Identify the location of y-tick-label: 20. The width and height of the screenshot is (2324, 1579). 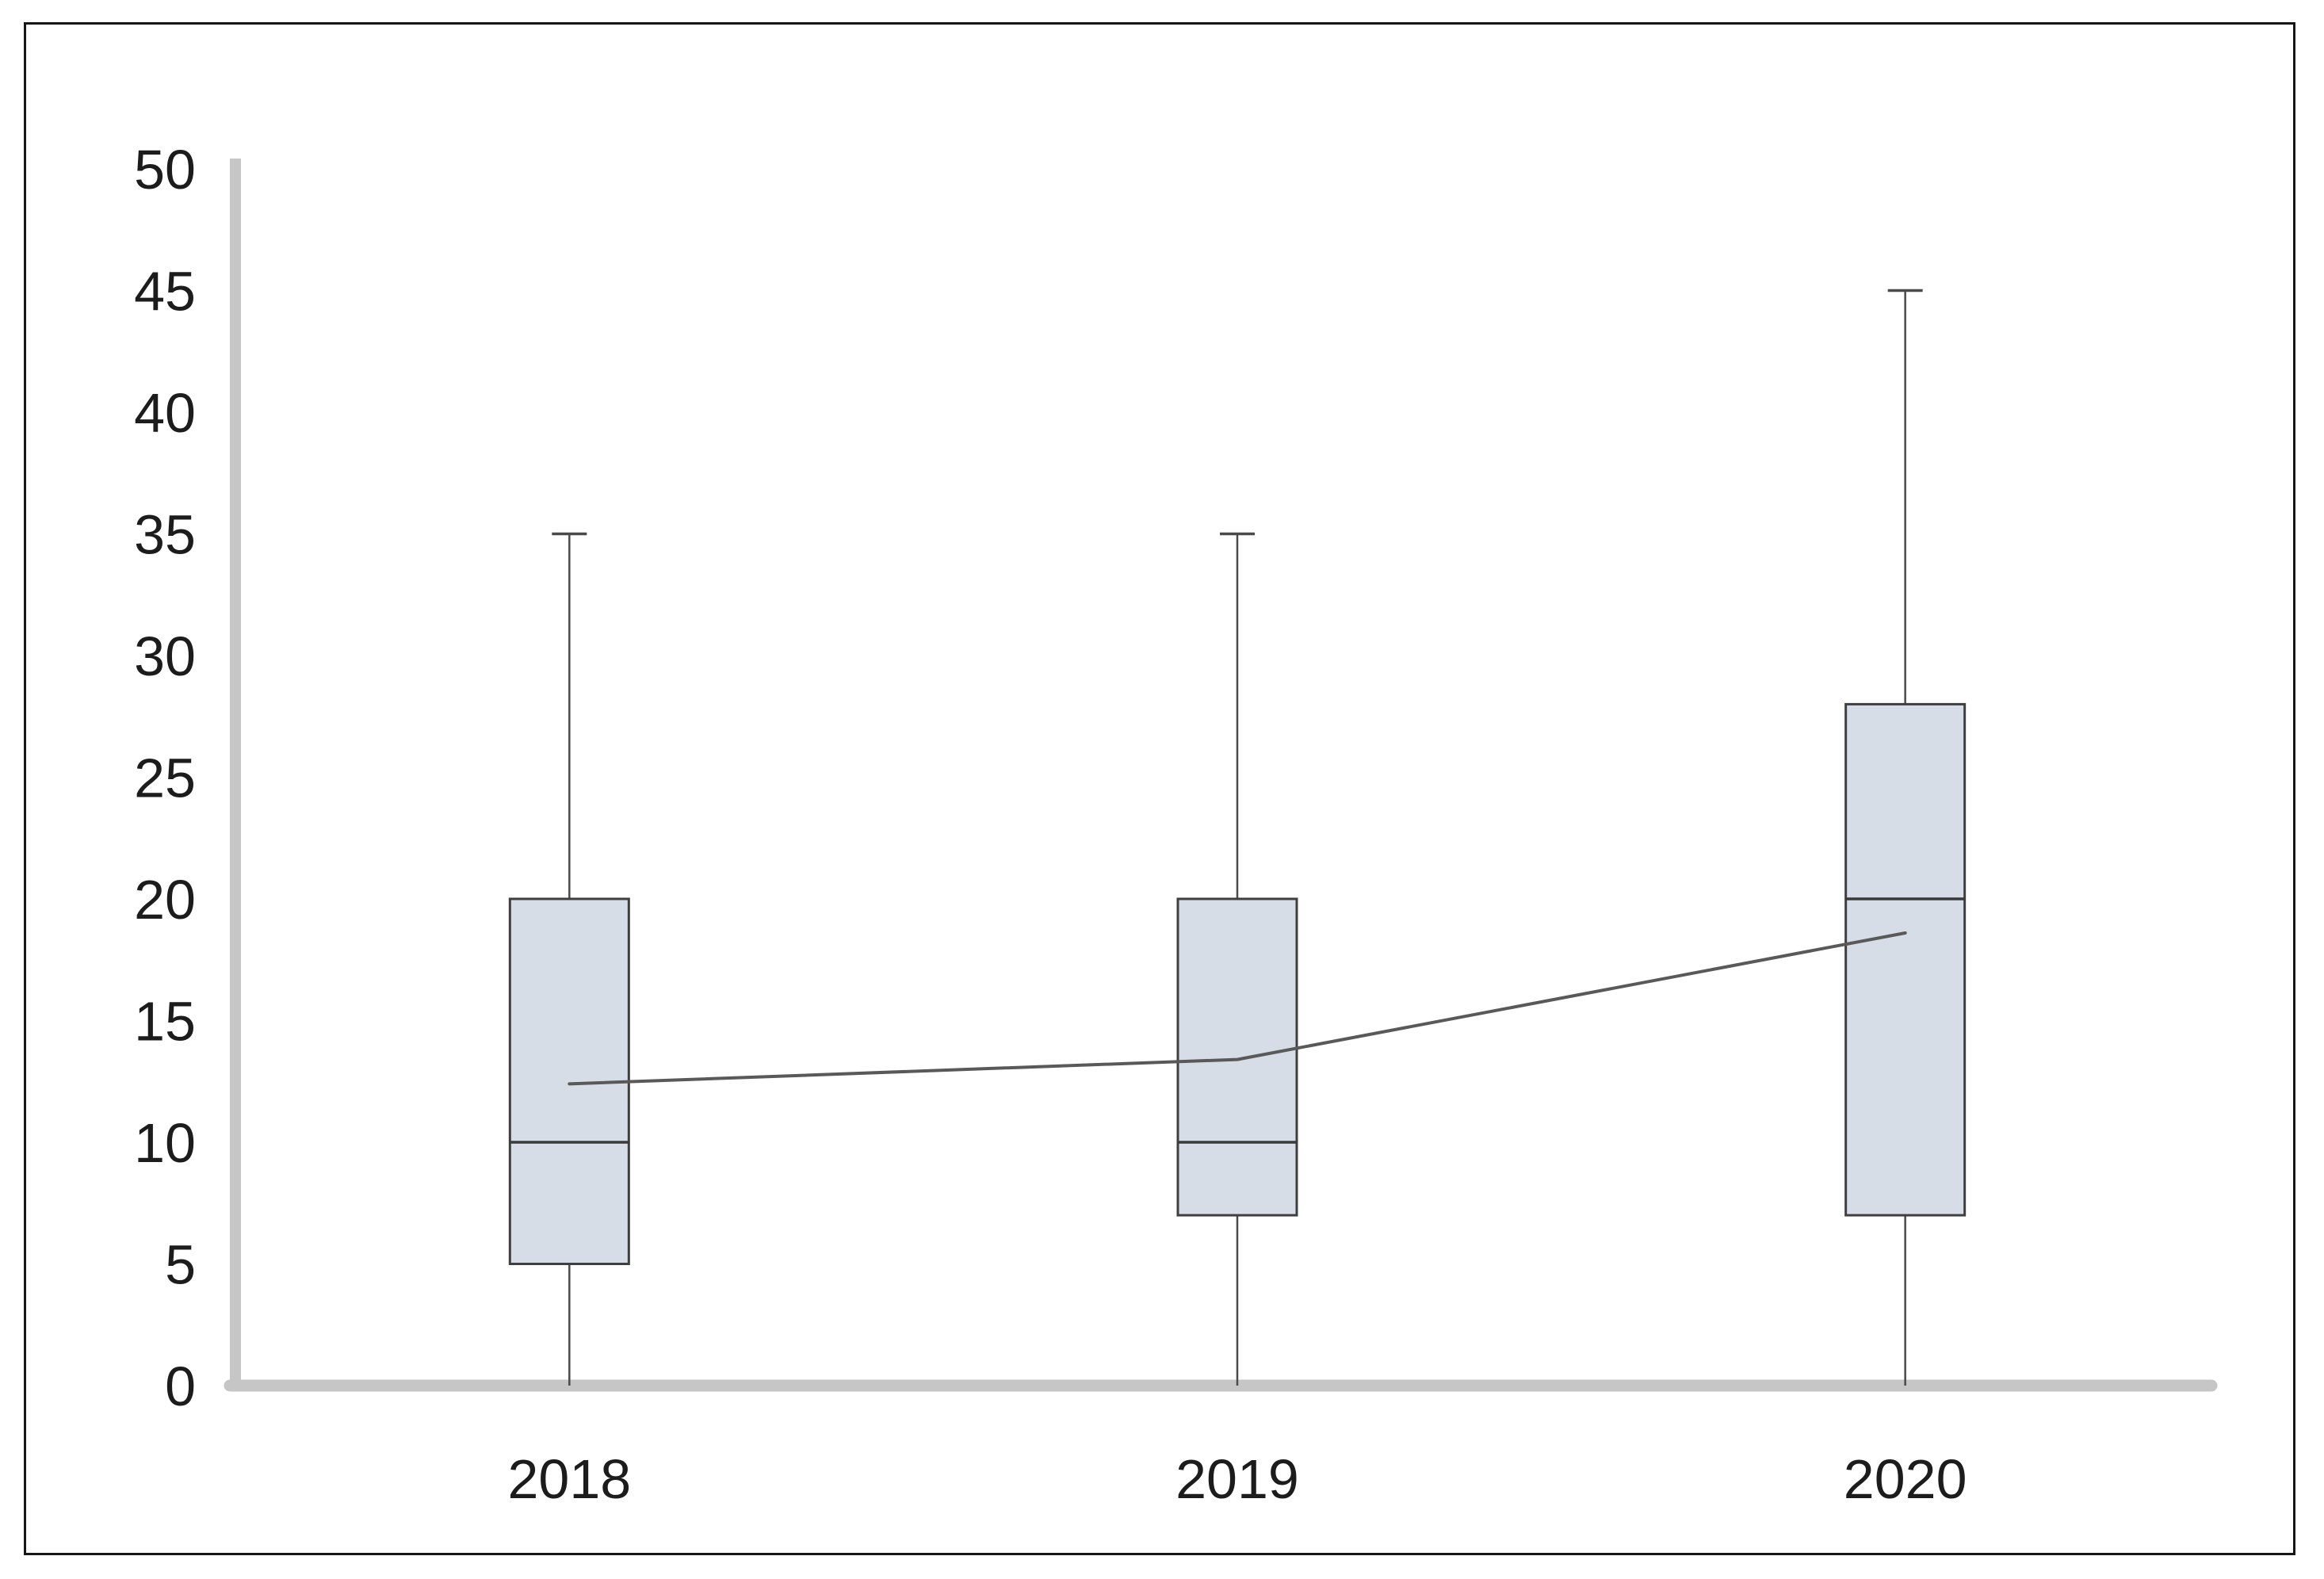
(165, 900).